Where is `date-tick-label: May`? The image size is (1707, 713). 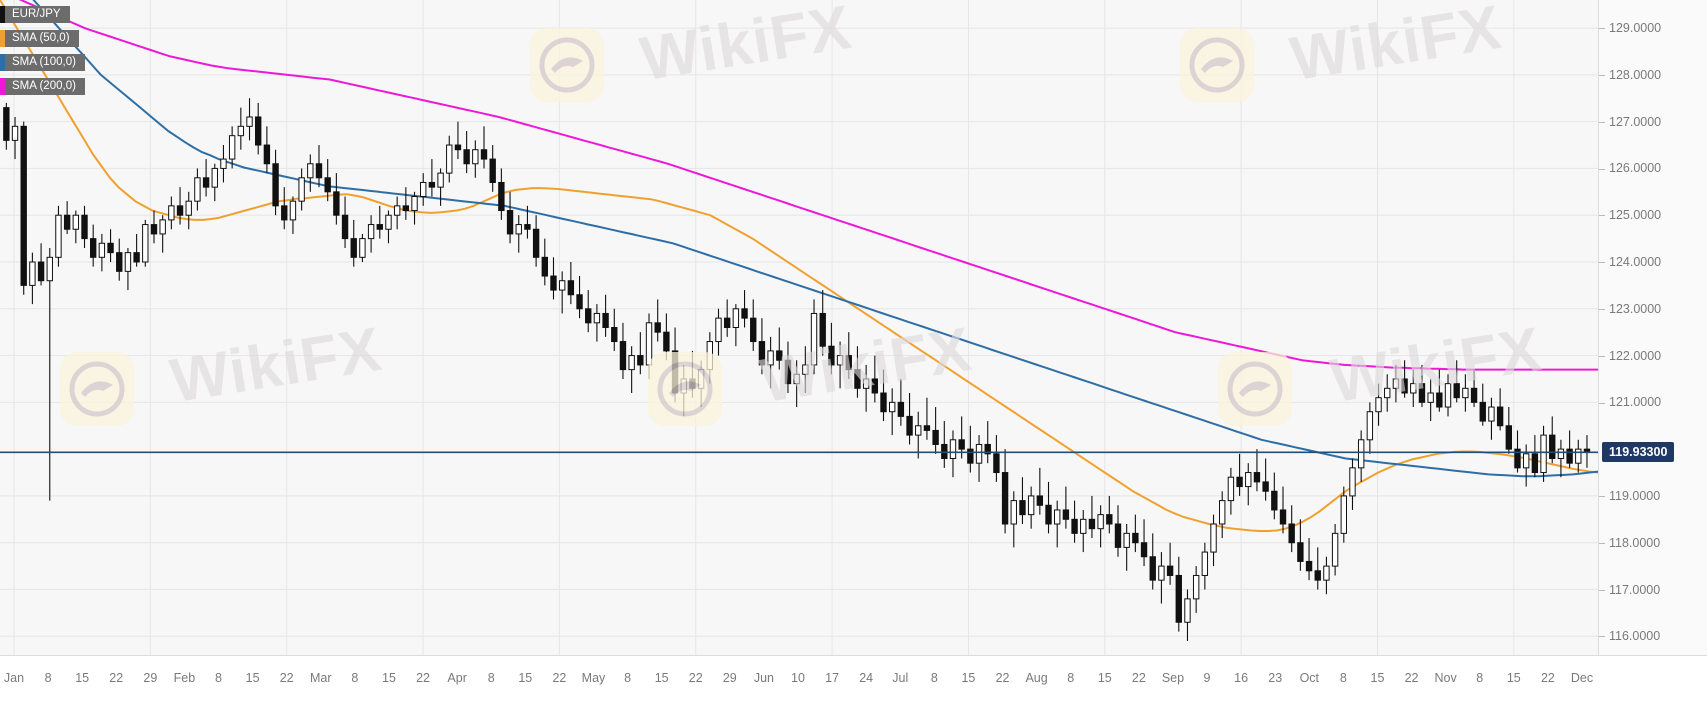
date-tick-label: May is located at coordinates (593, 678).